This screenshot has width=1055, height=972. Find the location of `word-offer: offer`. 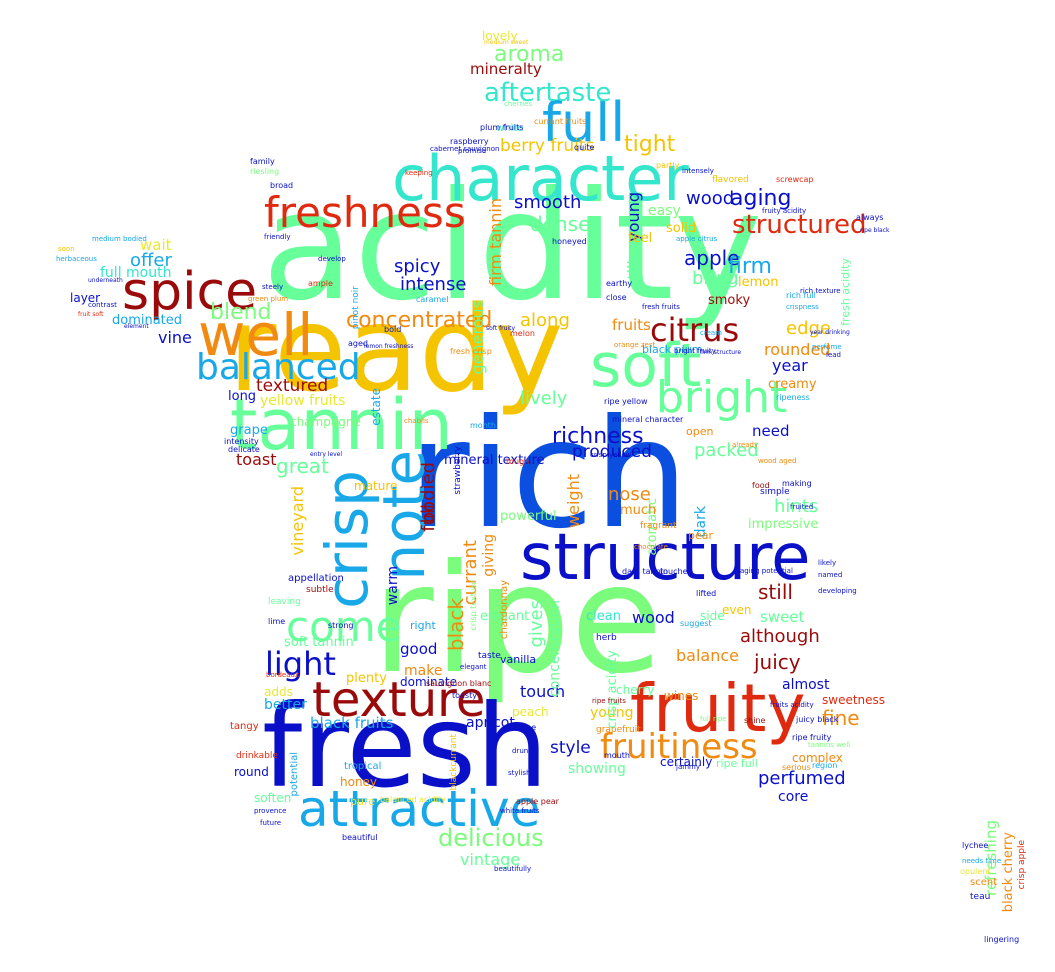

word-offer: offer is located at coordinates (151, 260).